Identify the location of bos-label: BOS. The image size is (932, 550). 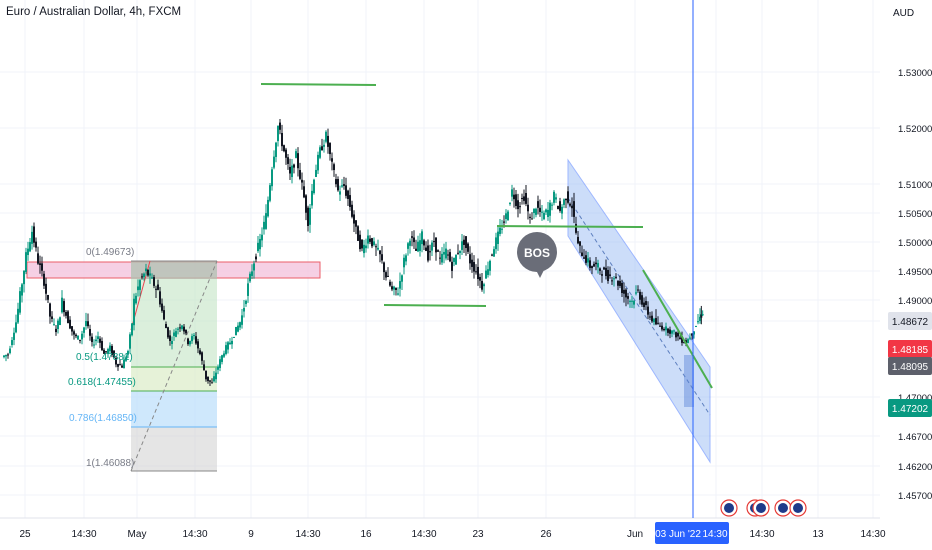
(537, 253).